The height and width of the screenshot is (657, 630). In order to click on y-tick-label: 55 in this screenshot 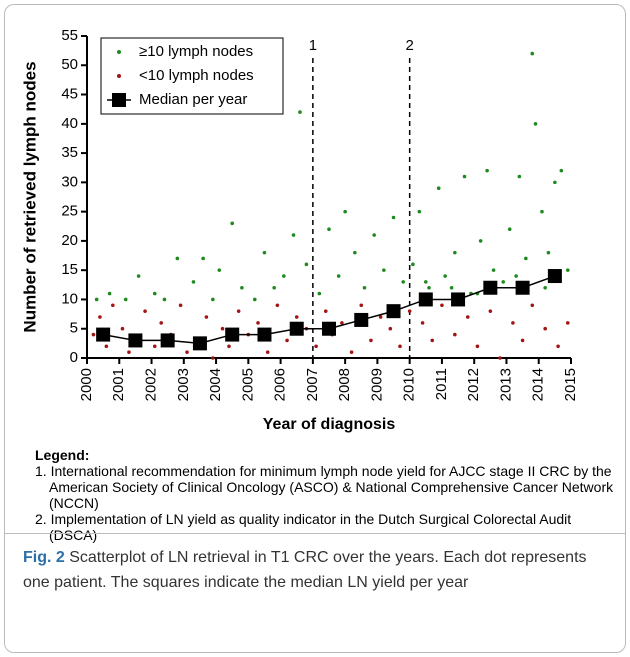, I will do `click(69, 35)`.